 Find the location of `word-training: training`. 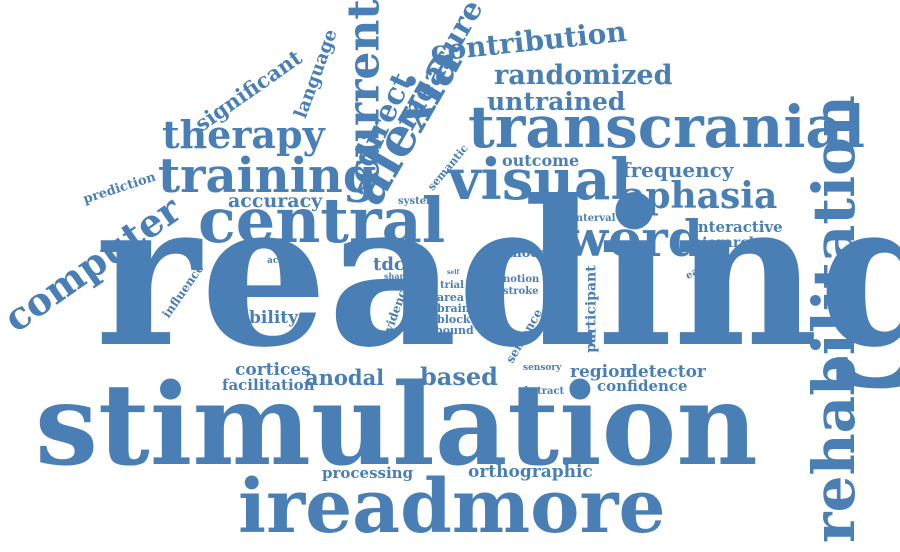

word-training: training is located at coordinates (267, 176).